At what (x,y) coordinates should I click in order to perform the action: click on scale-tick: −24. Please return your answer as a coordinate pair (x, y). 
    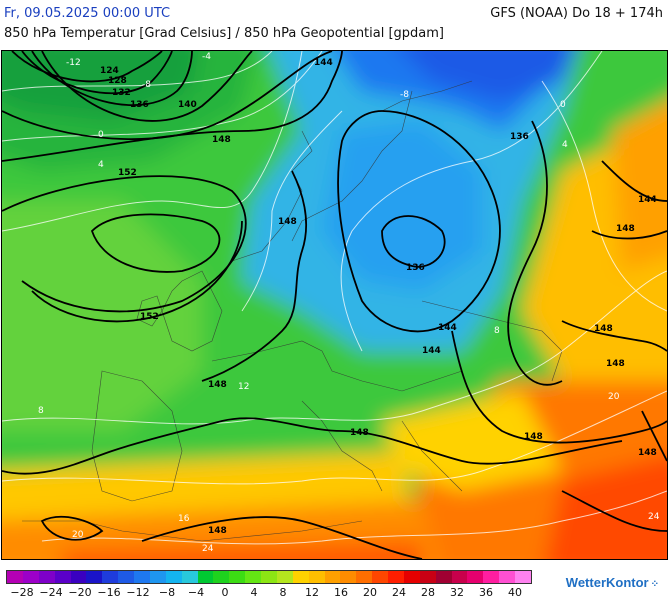
    Looking at the image, I should click on (51, 592).